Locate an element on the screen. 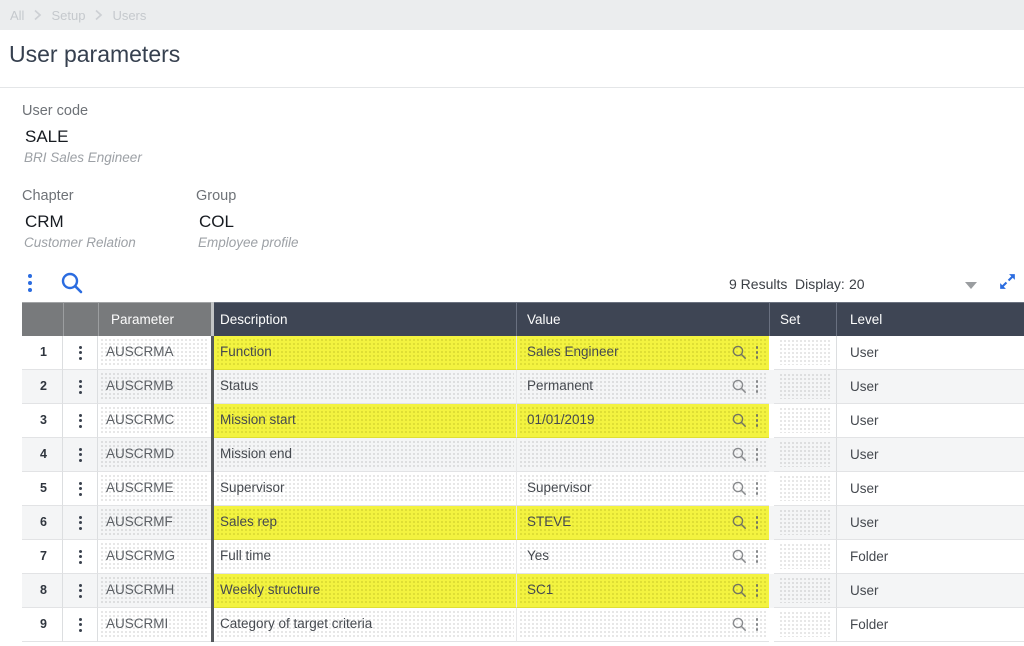 The width and height of the screenshot is (1024, 646). value-cell: Yes is located at coordinates (642, 557).